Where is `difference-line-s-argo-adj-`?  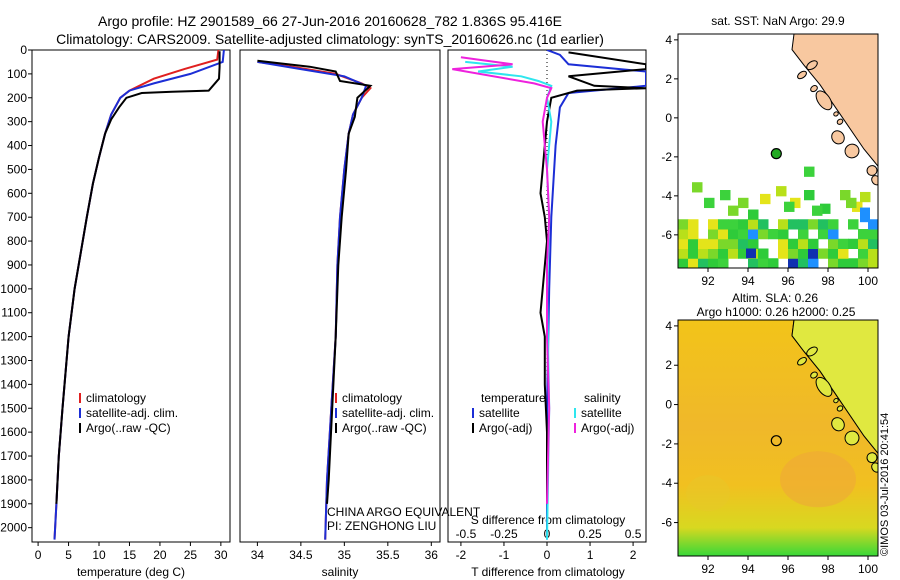
difference-line-s-argo-adj- is located at coordinates (502, 280).